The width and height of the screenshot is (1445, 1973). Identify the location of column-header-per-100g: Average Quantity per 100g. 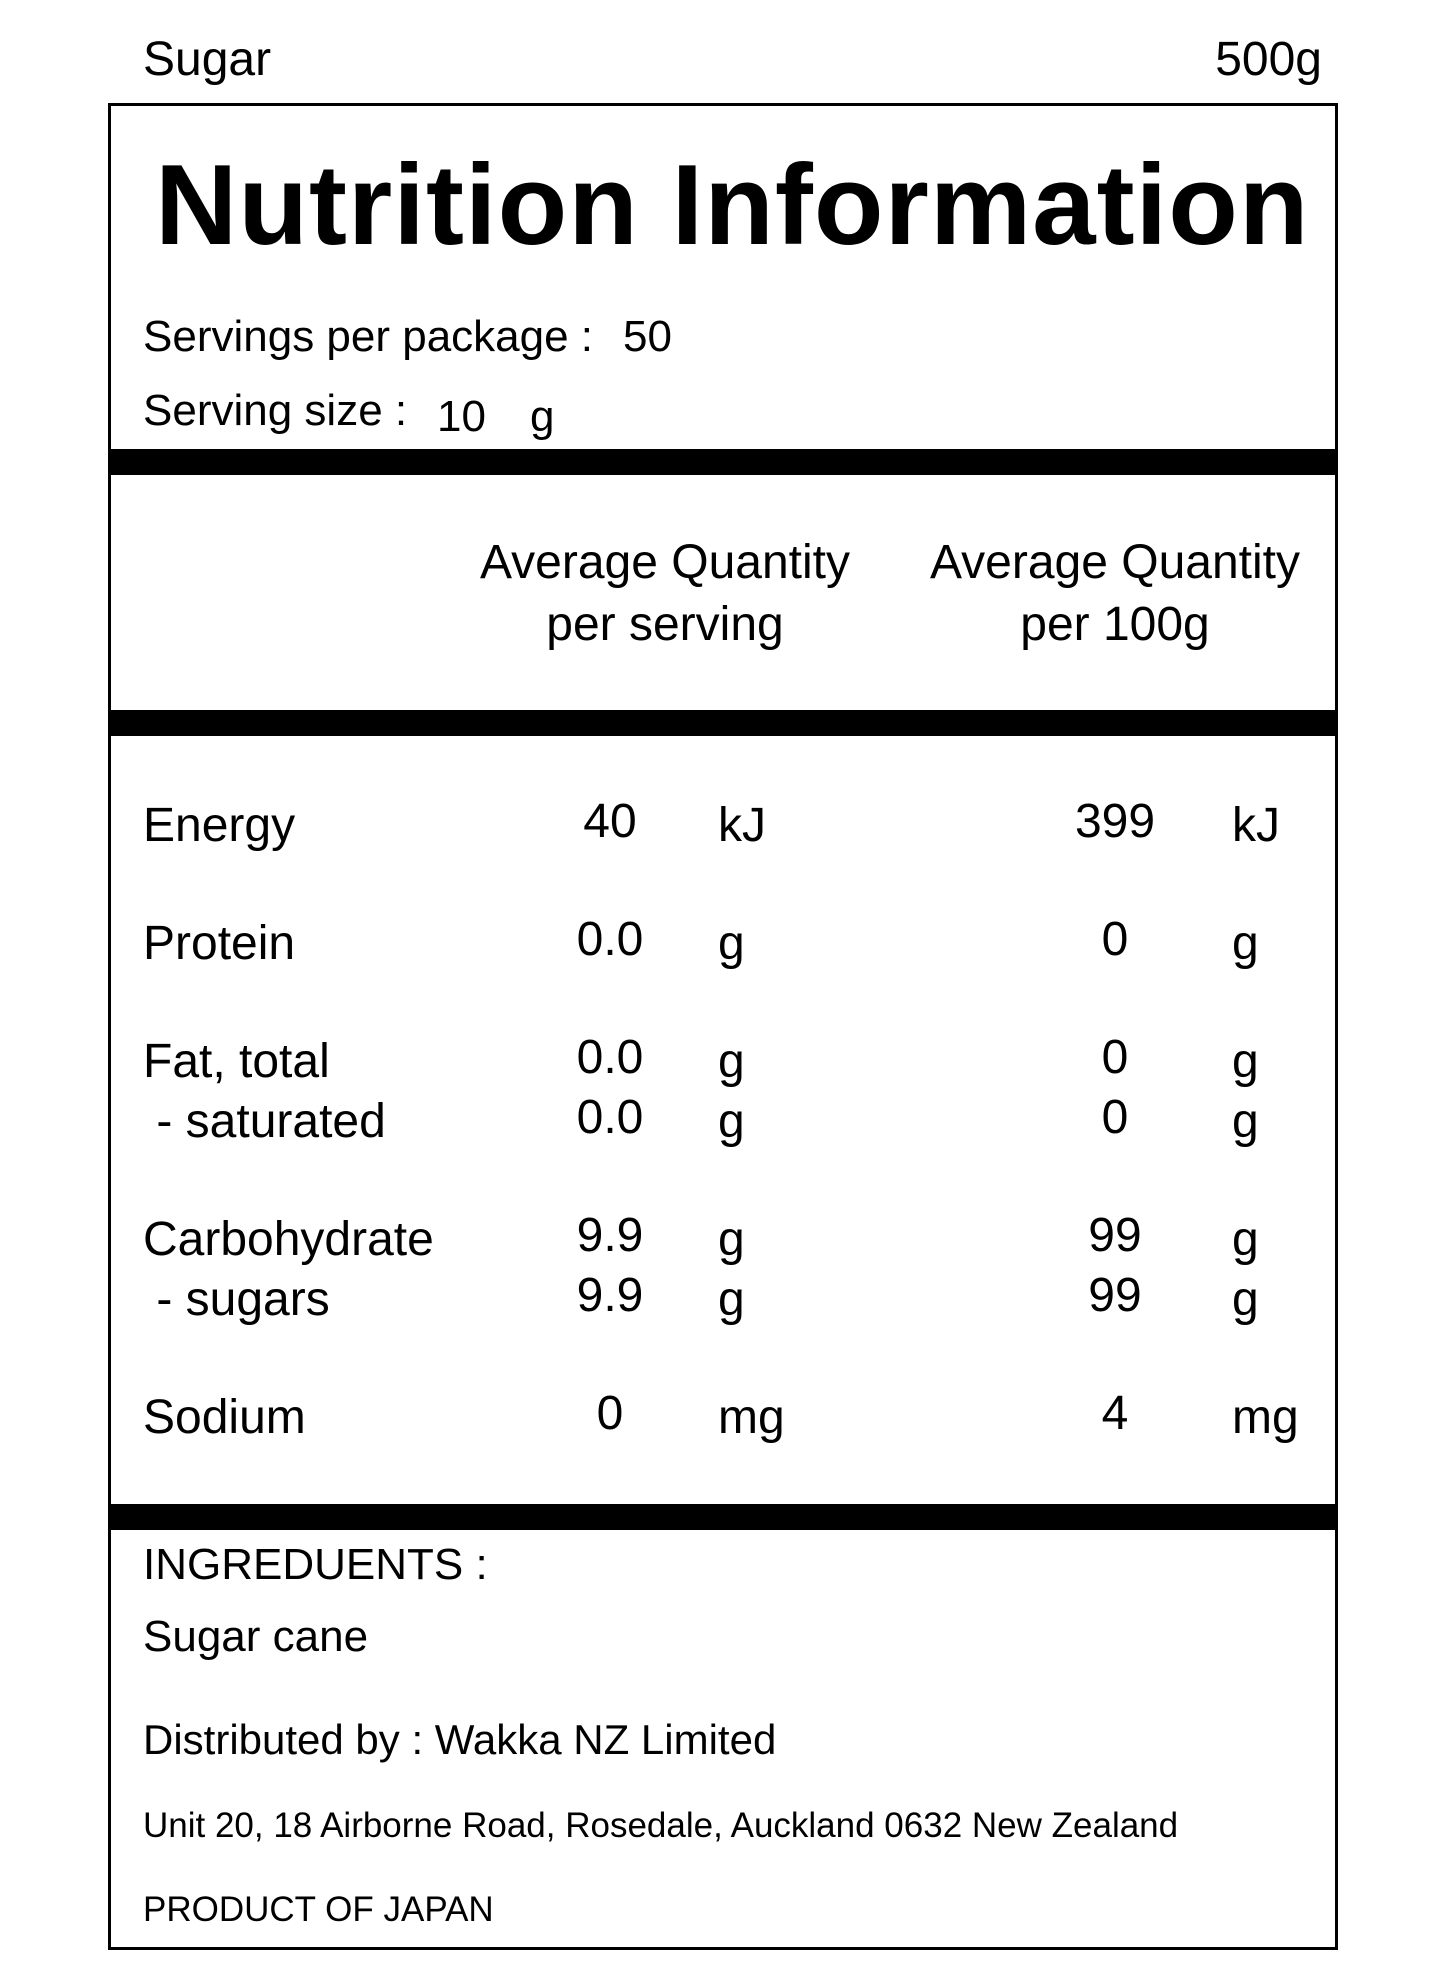
(1115, 594).